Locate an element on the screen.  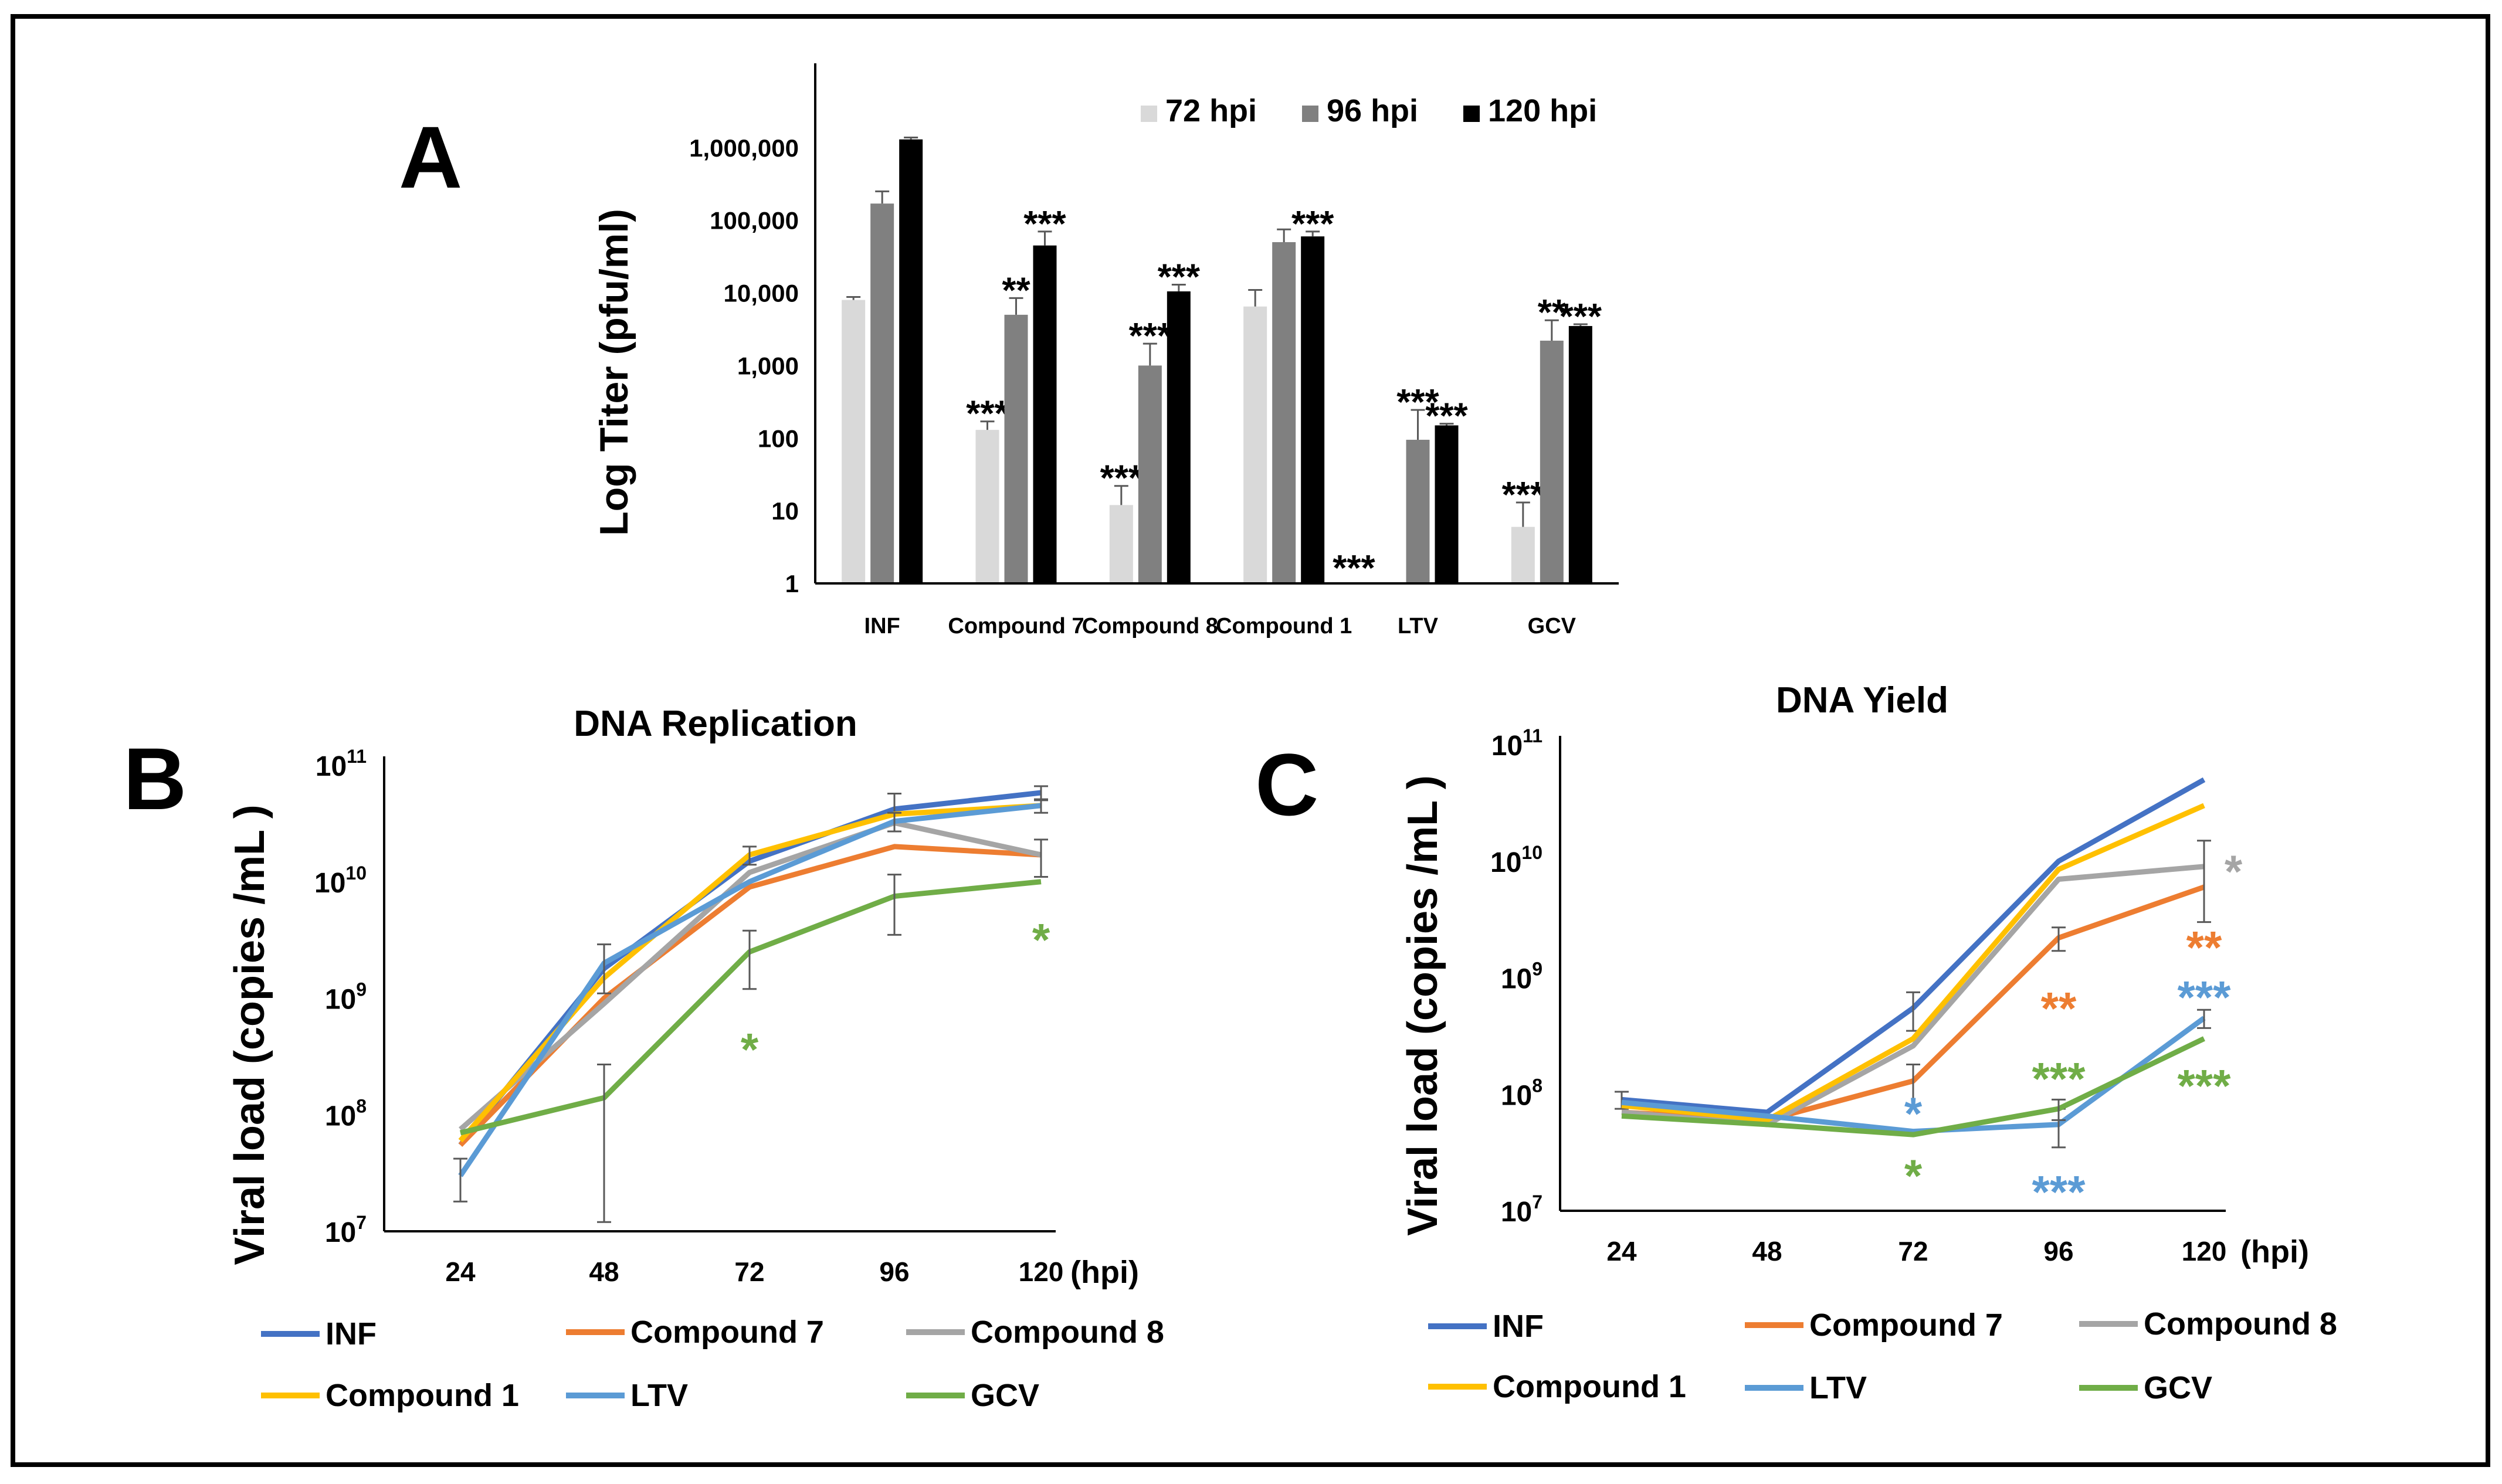
panel-a-yticks: 1 10 100 1,000 10,000 100,000 1,000,000 is located at coordinates (744, 365).